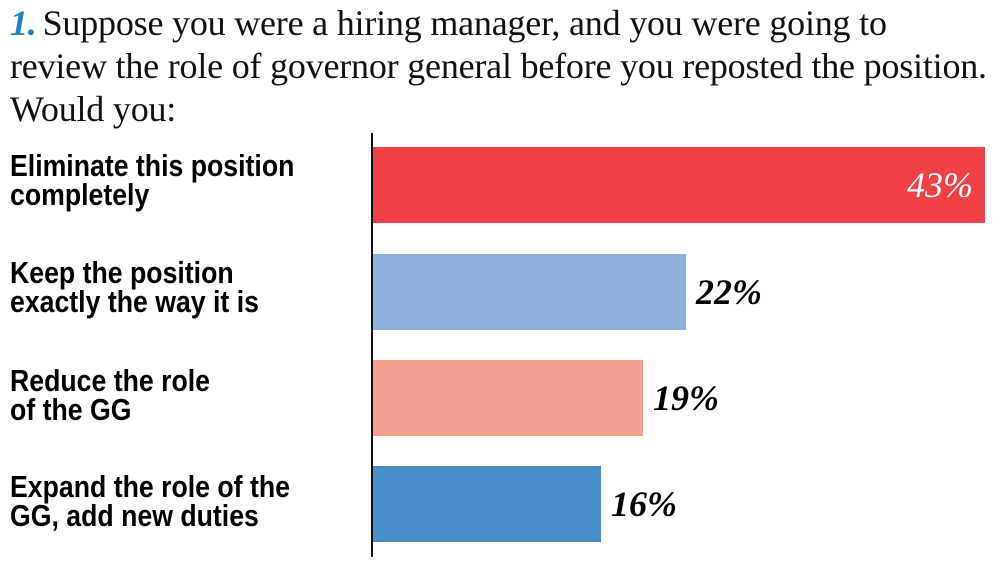 The image size is (1000, 564). I want to click on value-label: 19%, so click(686, 398).